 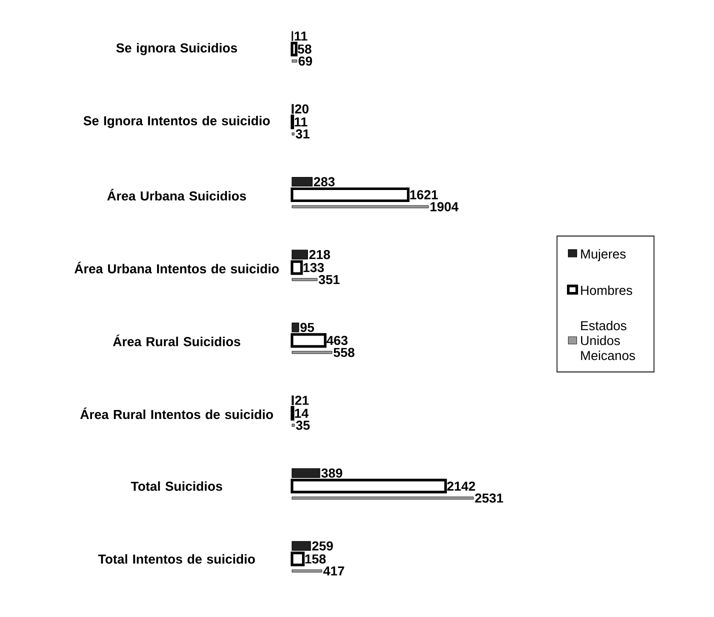 I want to click on data-label: 351, so click(x=329, y=279).